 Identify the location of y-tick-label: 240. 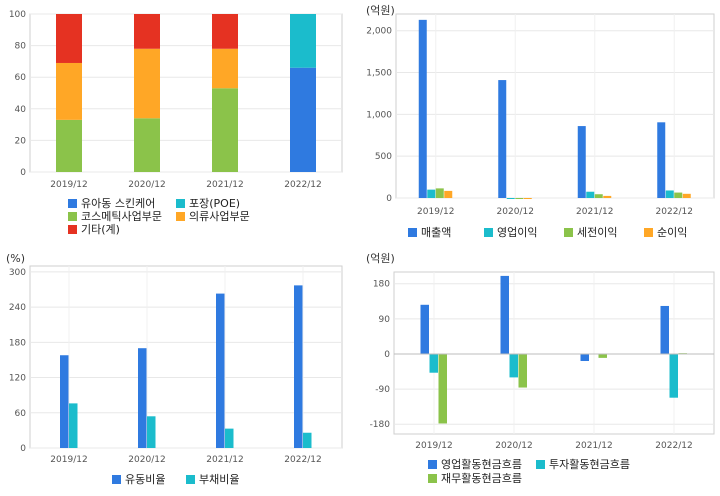
(17, 308).